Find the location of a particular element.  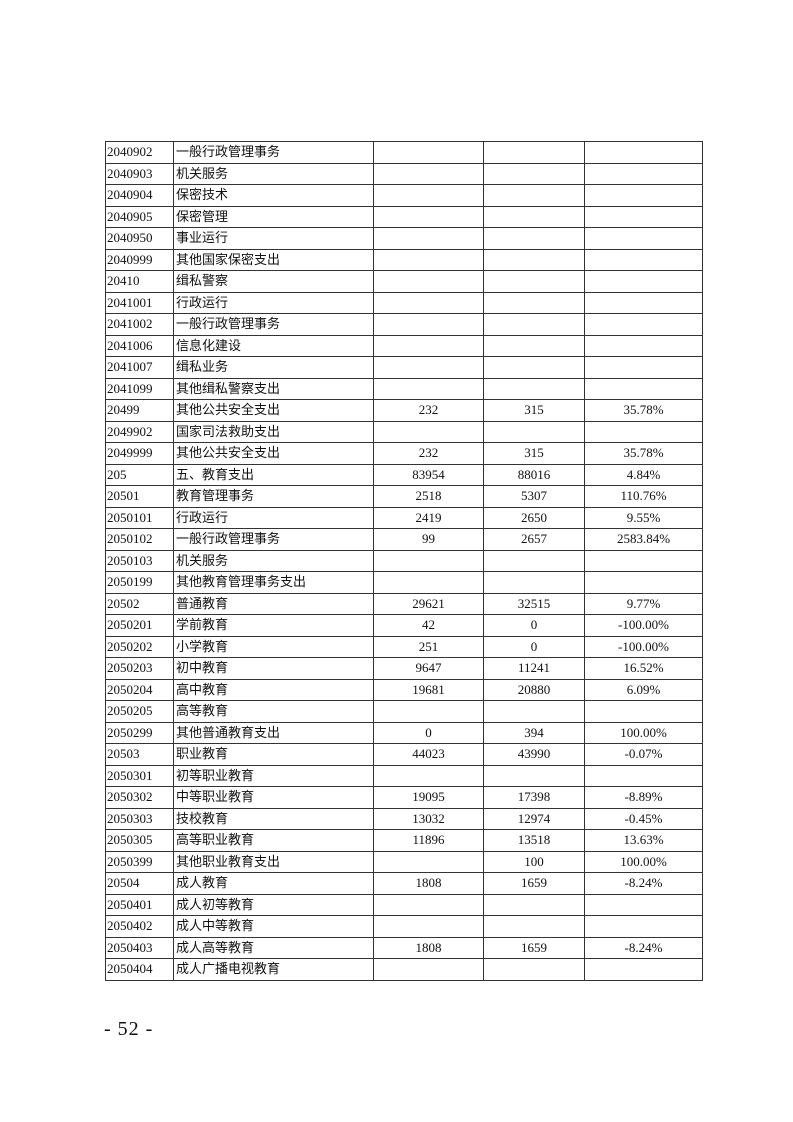

code-cell: 2040905 is located at coordinates (139, 216).